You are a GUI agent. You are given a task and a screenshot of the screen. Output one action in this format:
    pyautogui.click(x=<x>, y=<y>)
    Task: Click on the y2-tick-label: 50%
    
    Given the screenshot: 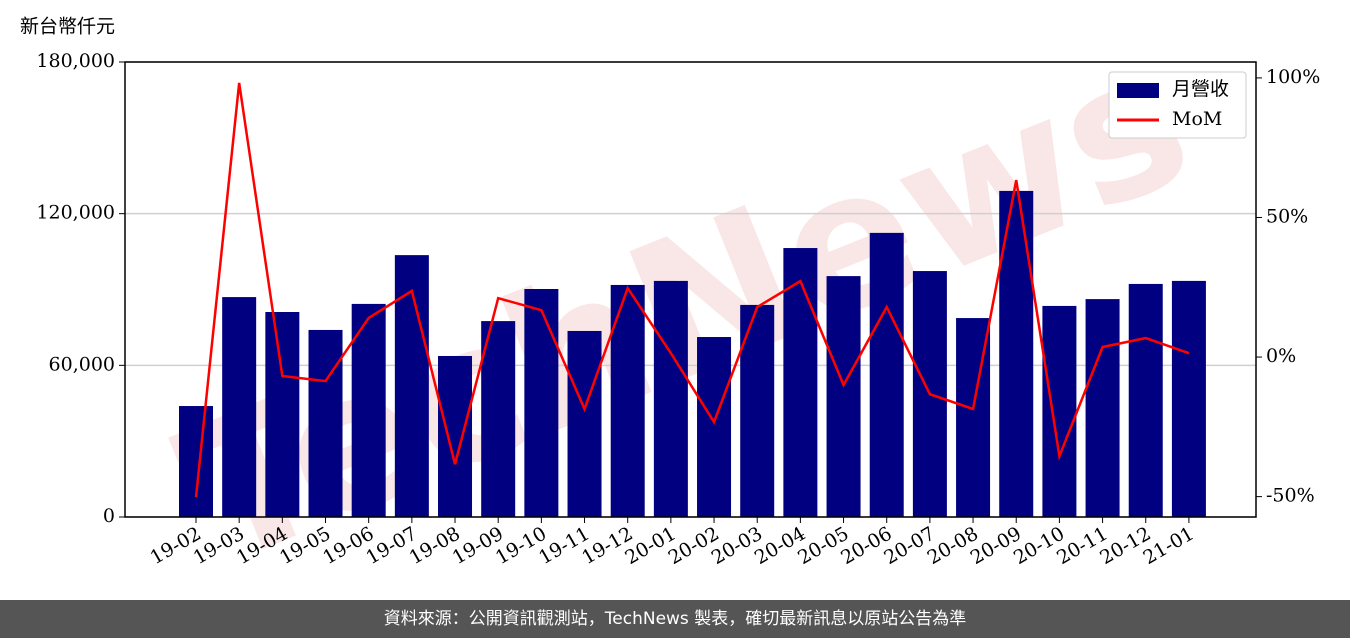 What is the action you would take?
    pyautogui.click(x=1287, y=216)
    